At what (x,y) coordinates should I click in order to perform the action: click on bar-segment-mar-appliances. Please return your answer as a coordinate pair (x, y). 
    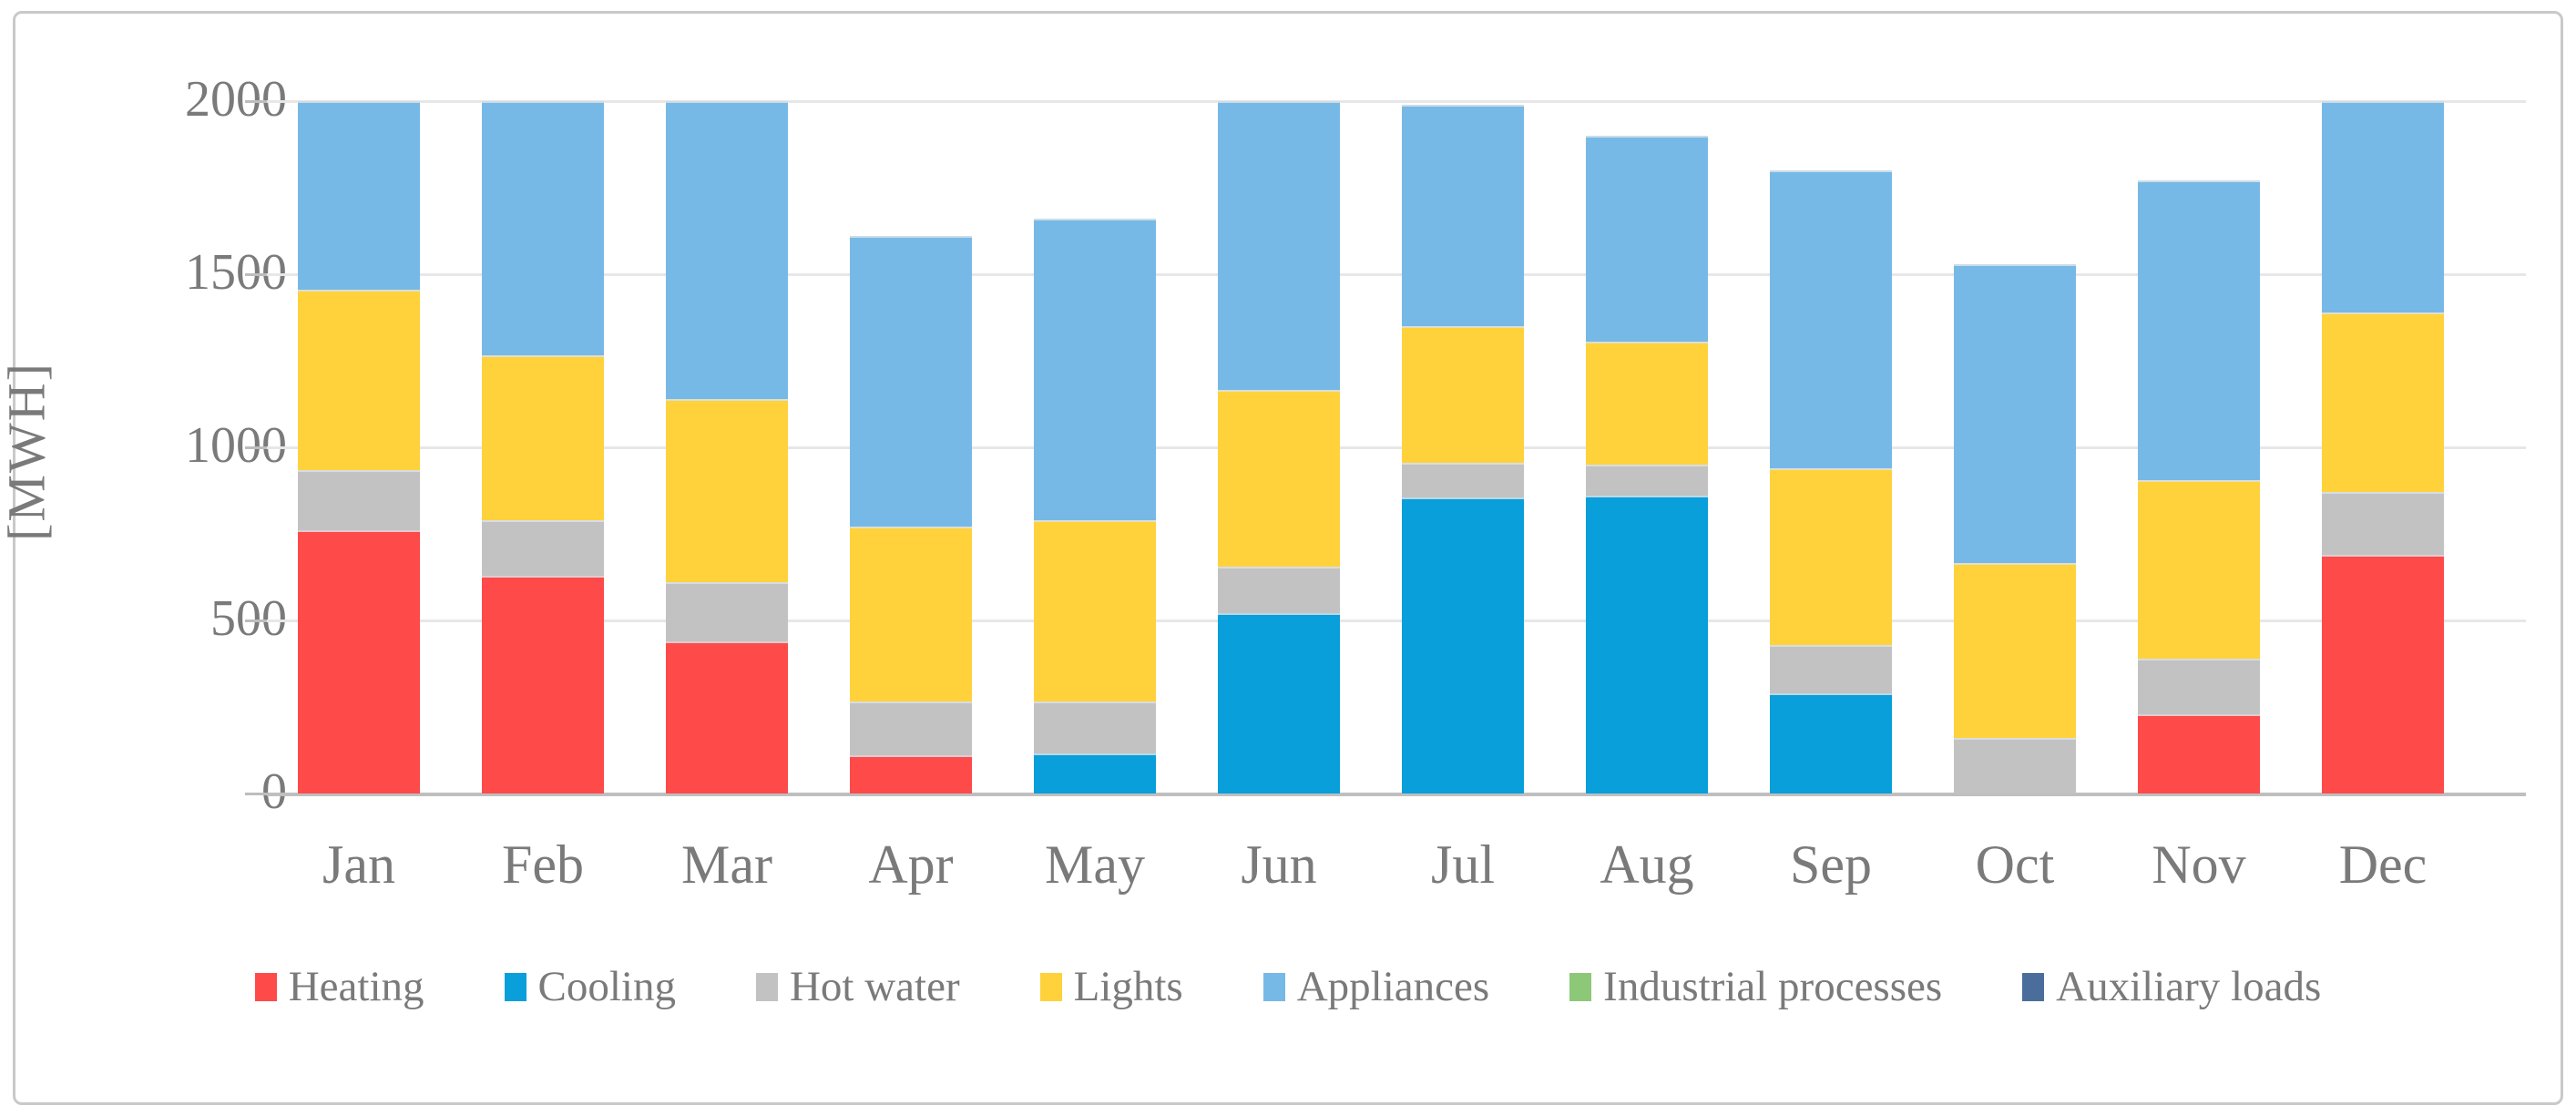
    Looking at the image, I should click on (727, 250).